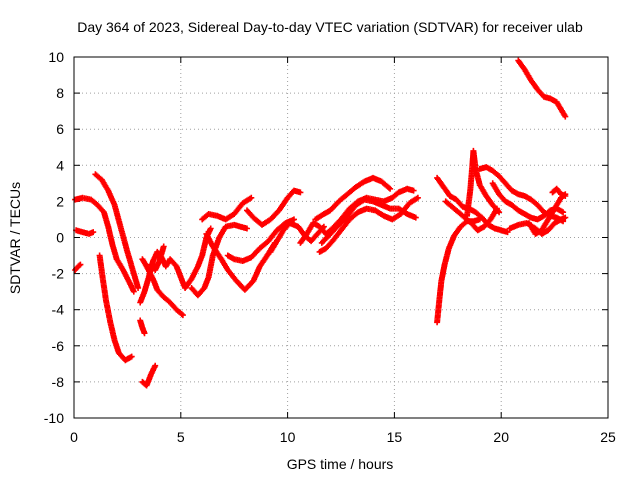 This screenshot has width=640, height=480. Describe the element at coordinates (54, 418) in the screenshot. I see `y-tick-label: -10` at that location.